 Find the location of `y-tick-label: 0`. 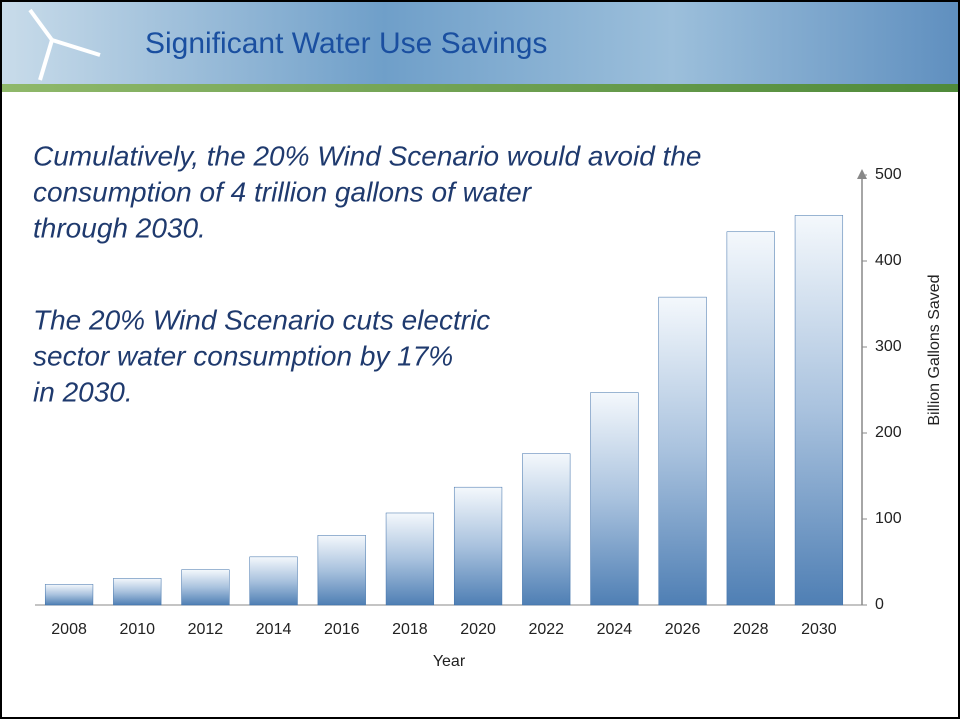

y-tick-label: 0 is located at coordinates (879, 604).